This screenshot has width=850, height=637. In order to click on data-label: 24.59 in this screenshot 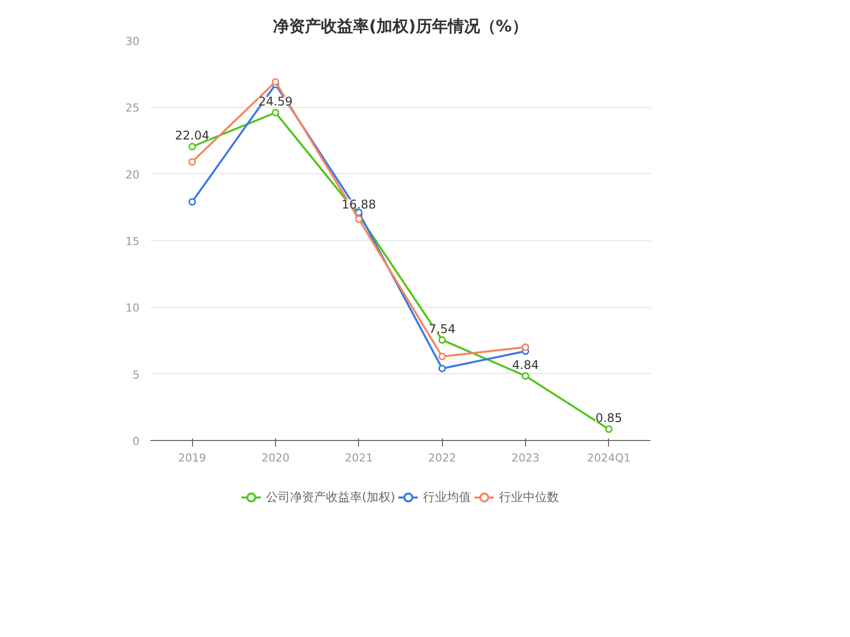, I will do `click(275, 101)`.